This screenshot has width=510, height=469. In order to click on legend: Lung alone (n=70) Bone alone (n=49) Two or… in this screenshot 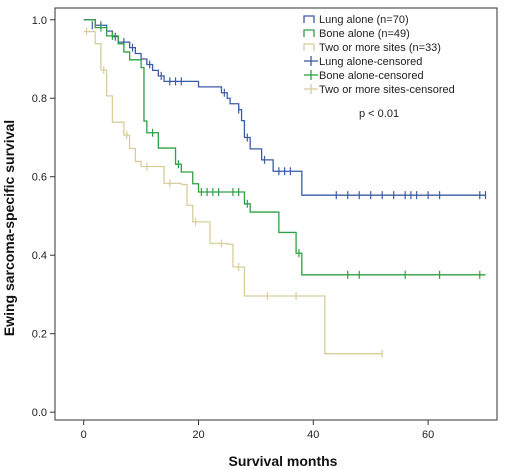, I will do `click(379, 55)`.